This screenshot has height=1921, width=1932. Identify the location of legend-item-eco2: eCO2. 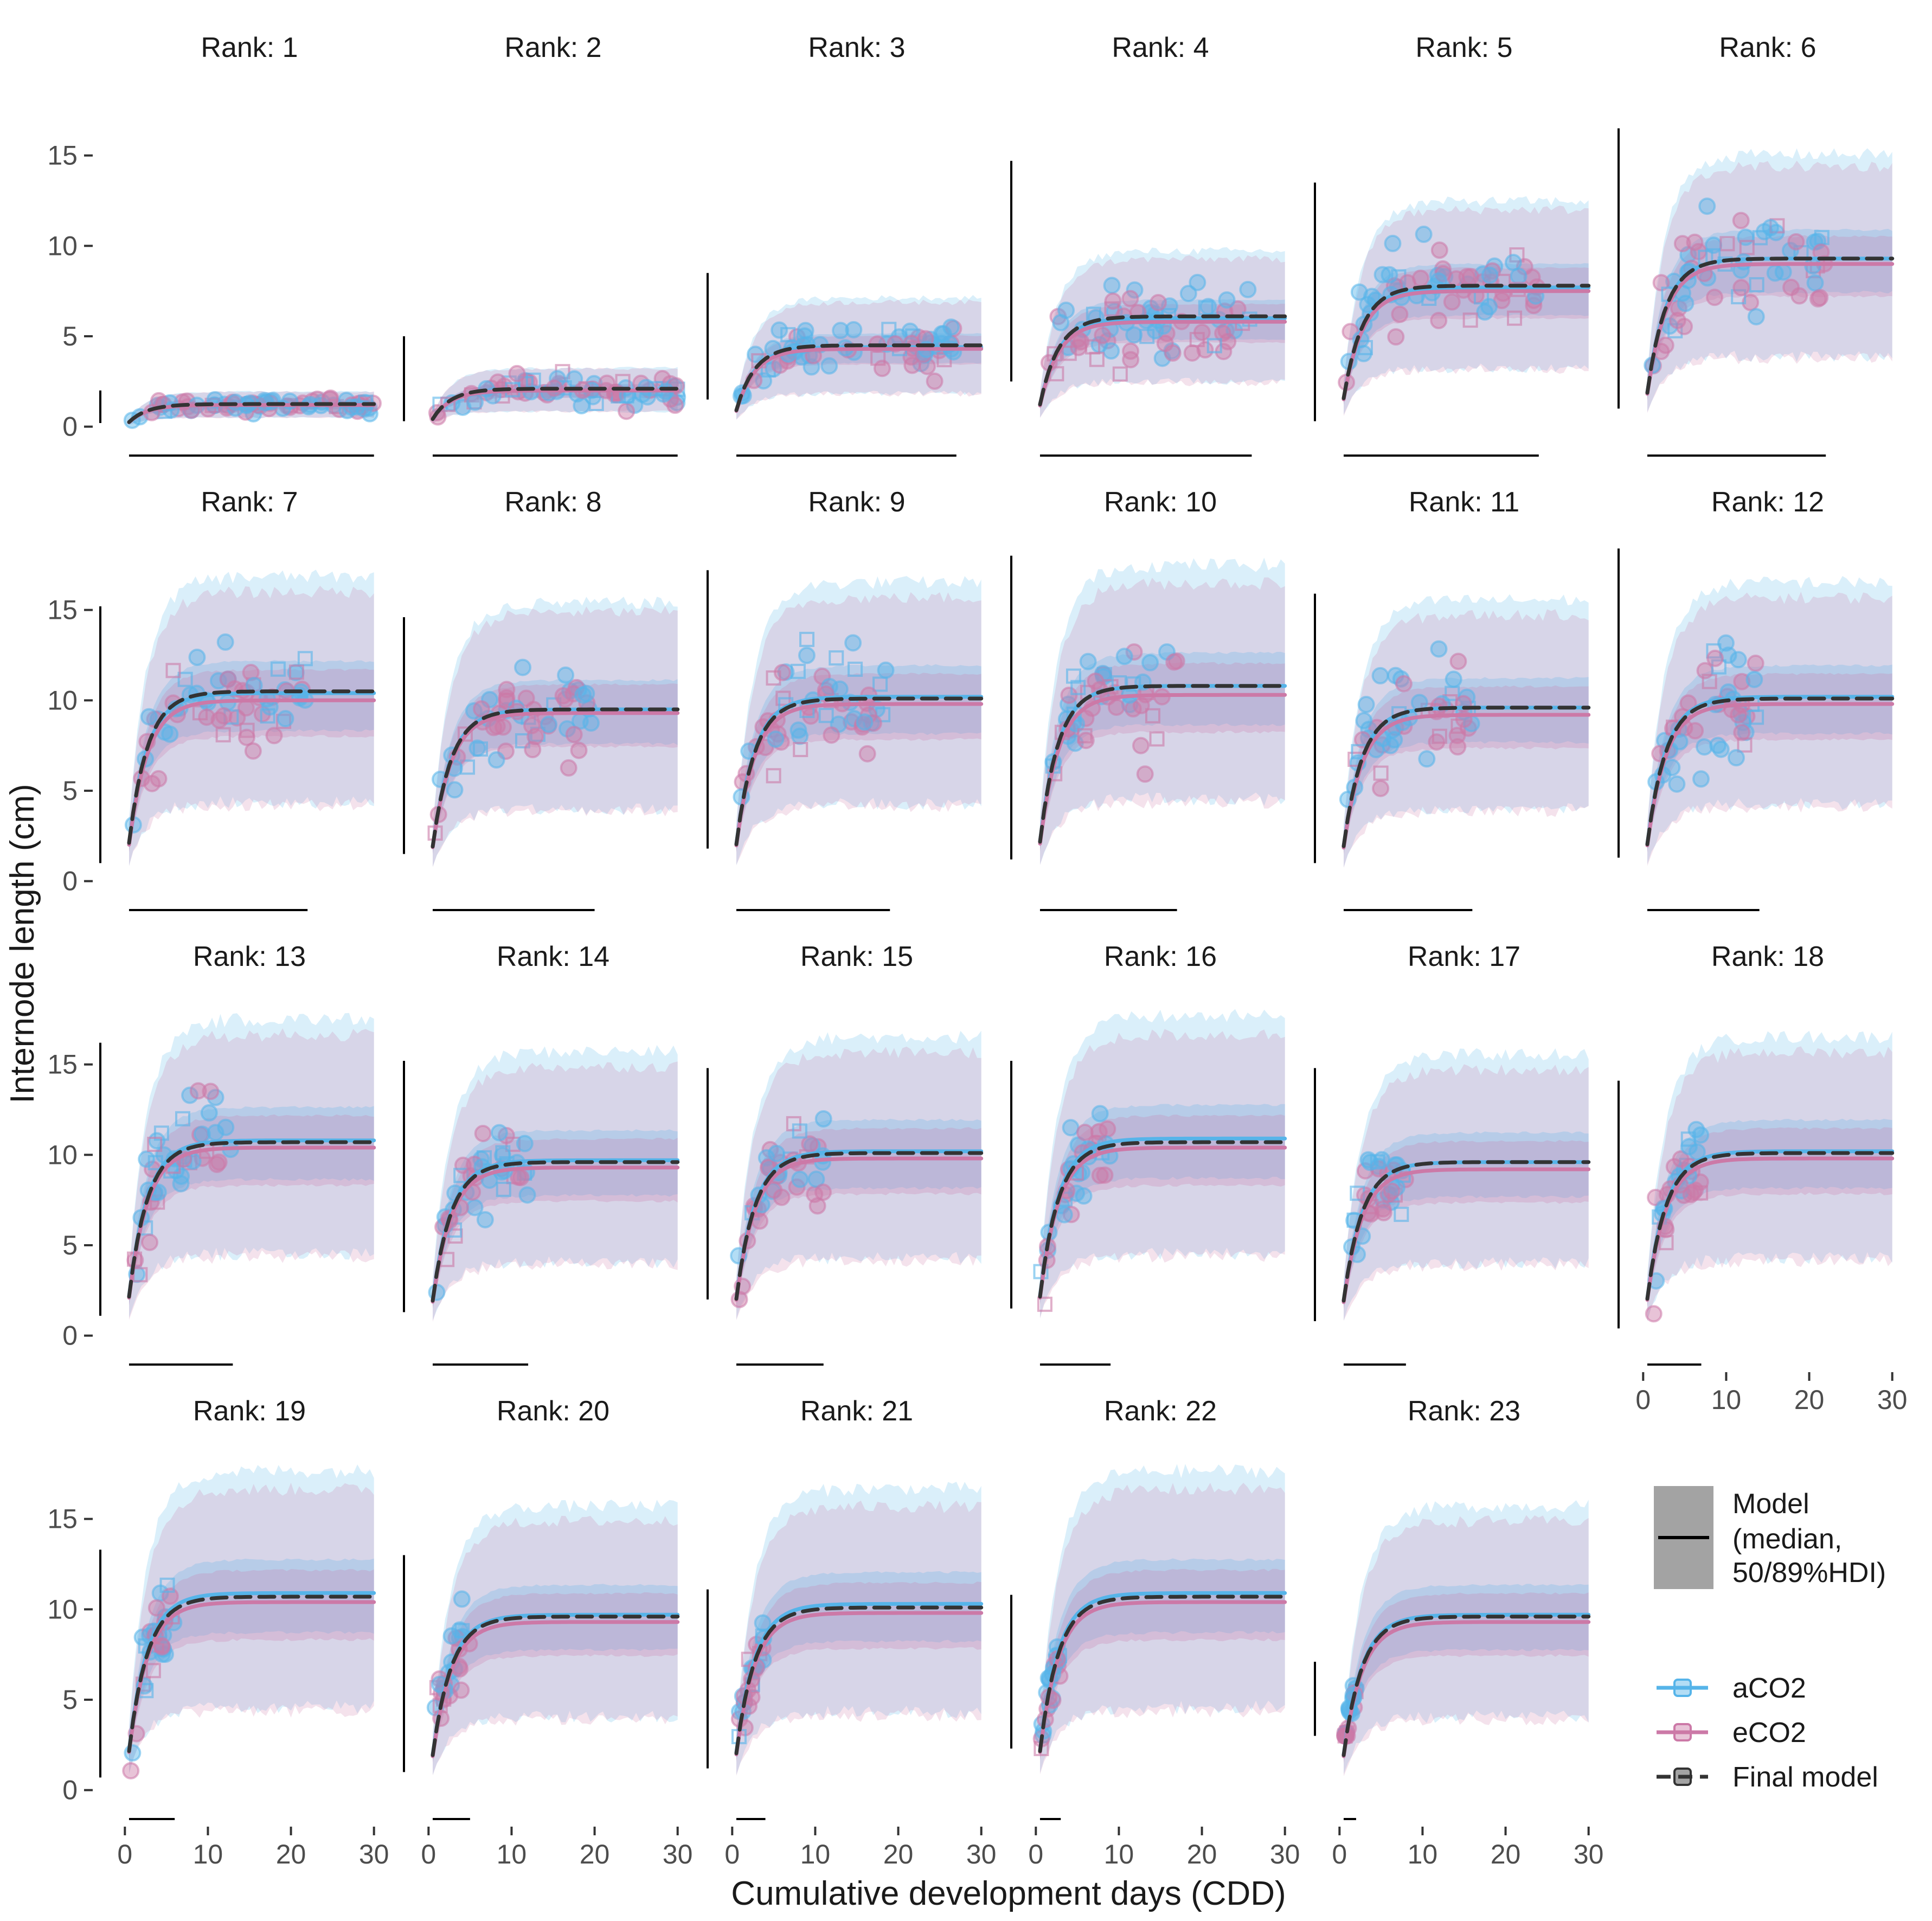
(1731, 1733).